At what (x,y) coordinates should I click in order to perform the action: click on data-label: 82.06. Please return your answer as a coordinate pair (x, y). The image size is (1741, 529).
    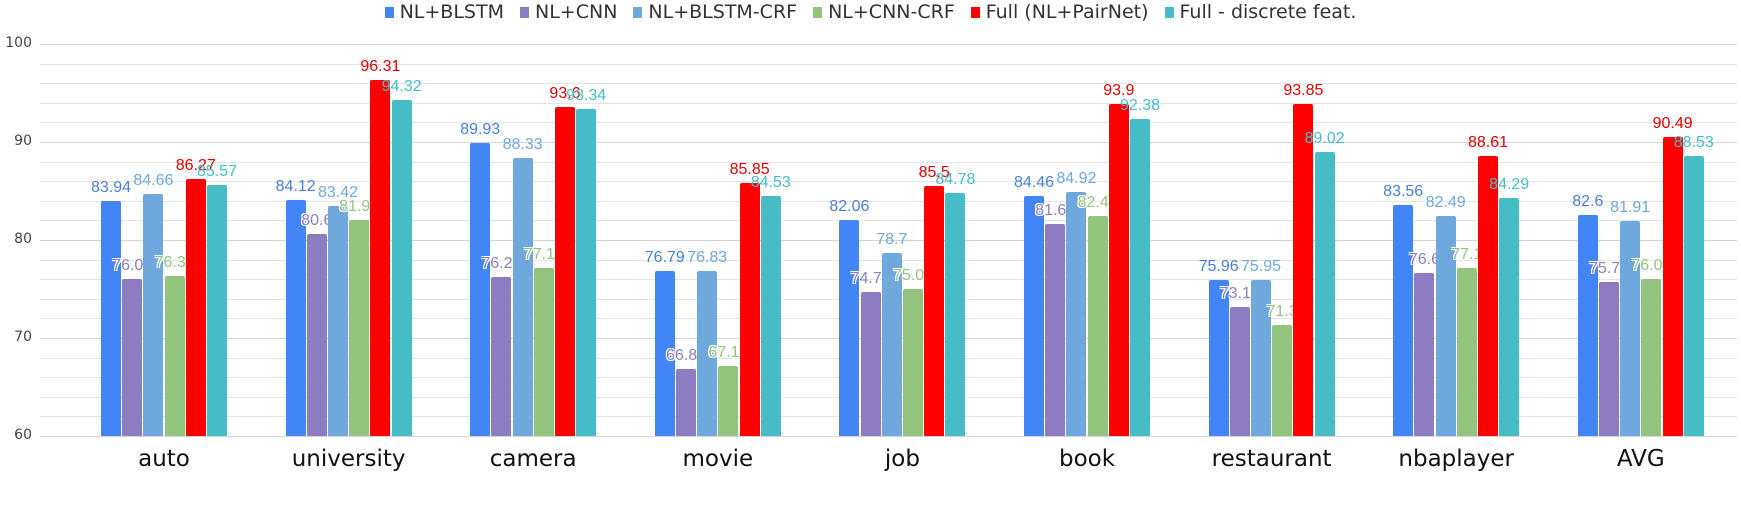
    Looking at the image, I should click on (849, 206).